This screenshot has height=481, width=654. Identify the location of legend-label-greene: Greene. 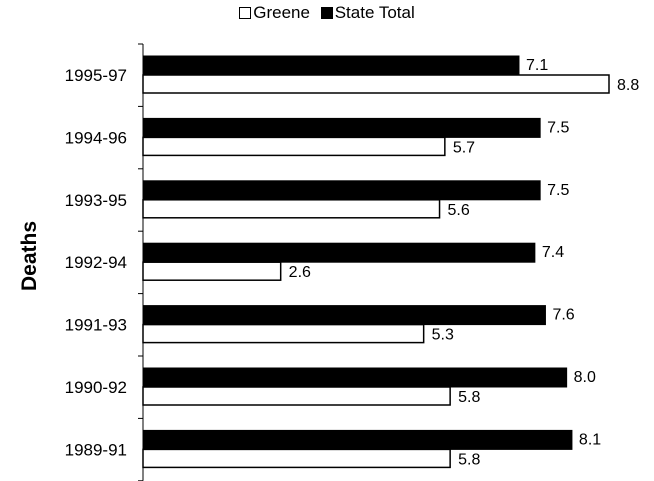
(281, 12).